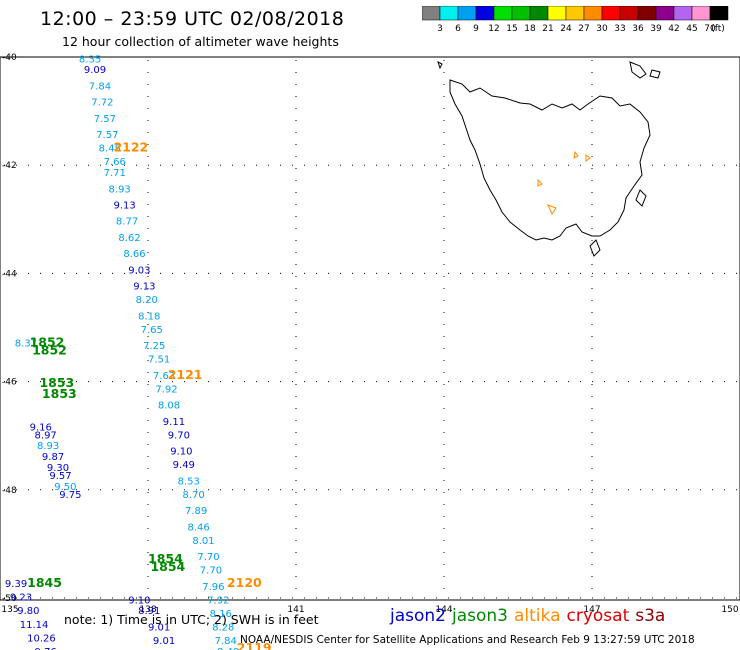 Image resolution: width=740 pixels, height=650 pixels. Describe the element at coordinates (476, 29) in the screenshot. I see `colorbar-tick-label: 9` at that location.